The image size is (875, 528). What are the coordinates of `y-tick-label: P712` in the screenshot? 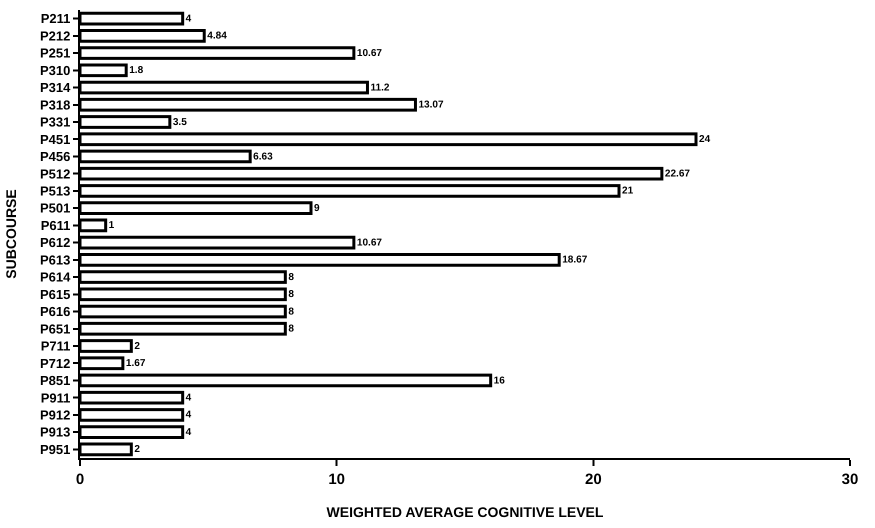 It's located at (55, 363).